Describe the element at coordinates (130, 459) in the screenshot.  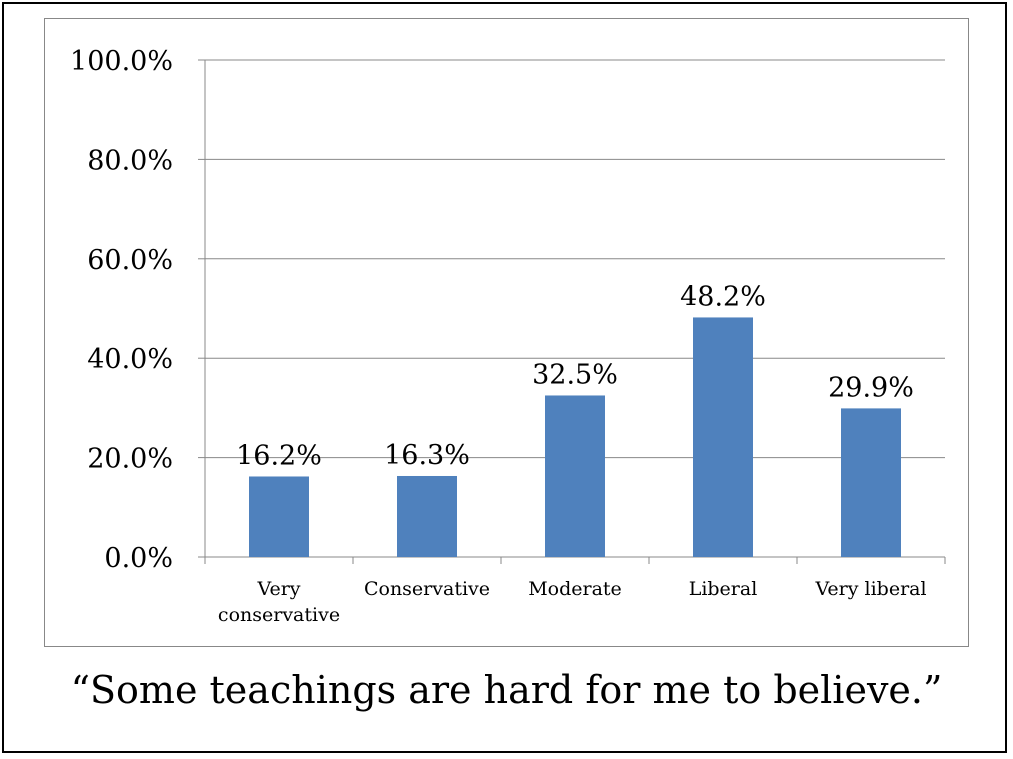
I see `y-tick-label: 20.0%` at that location.